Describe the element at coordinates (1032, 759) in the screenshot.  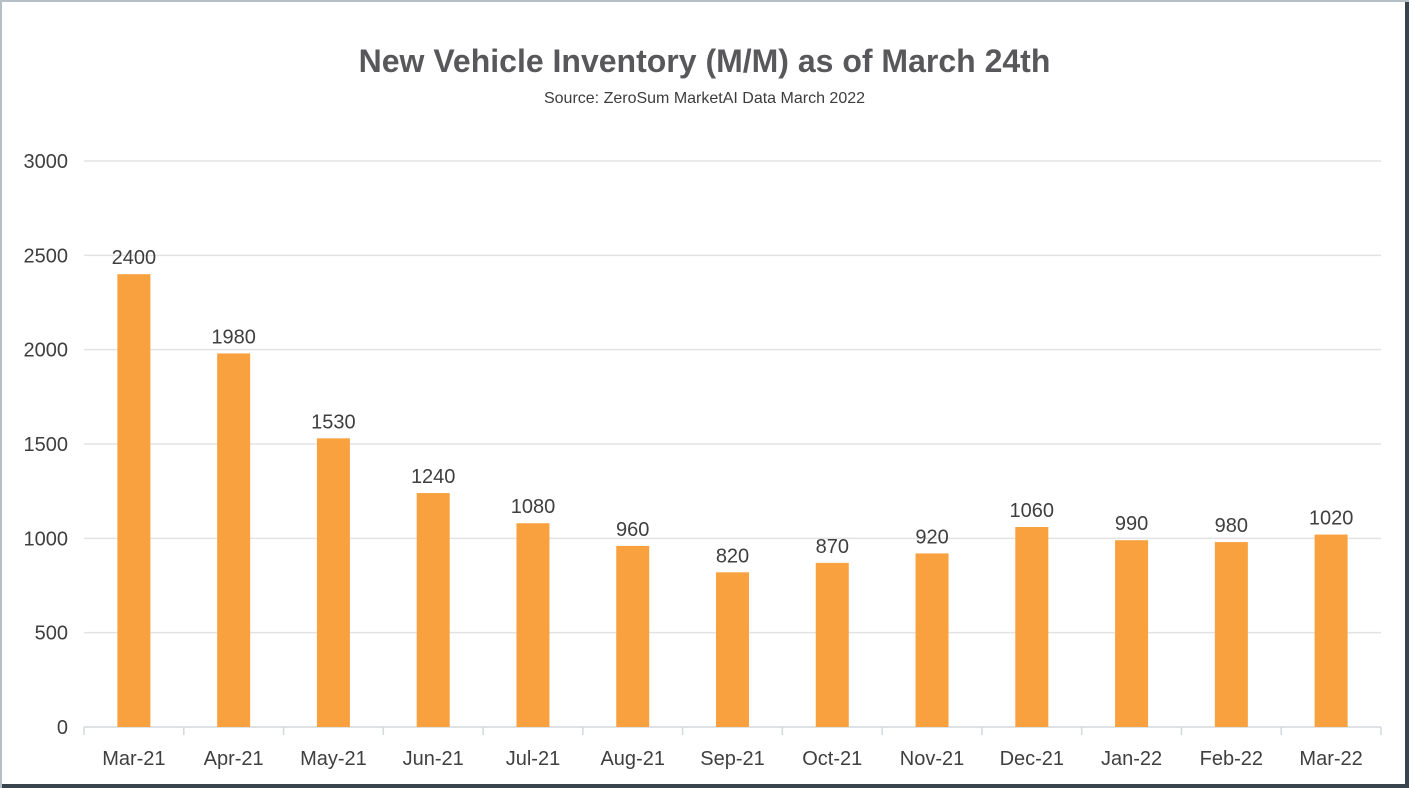
I see `x-axis-tick-label: Dec-21` at that location.